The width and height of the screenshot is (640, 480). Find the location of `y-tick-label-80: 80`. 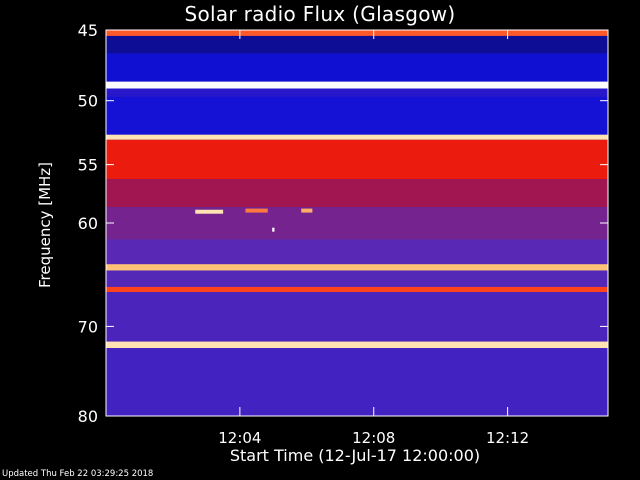

y-tick-label-80: 80 is located at coordinates (88, 416).